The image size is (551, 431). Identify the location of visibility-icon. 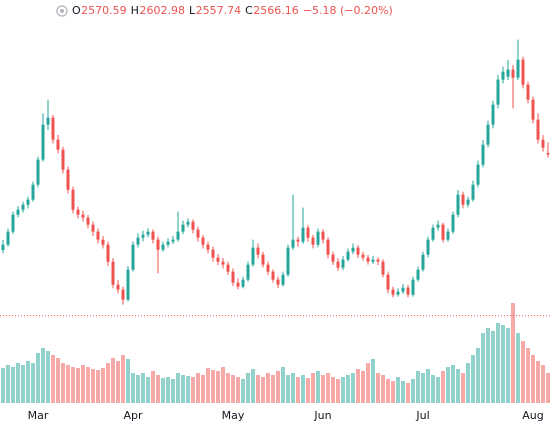
(62, 11).